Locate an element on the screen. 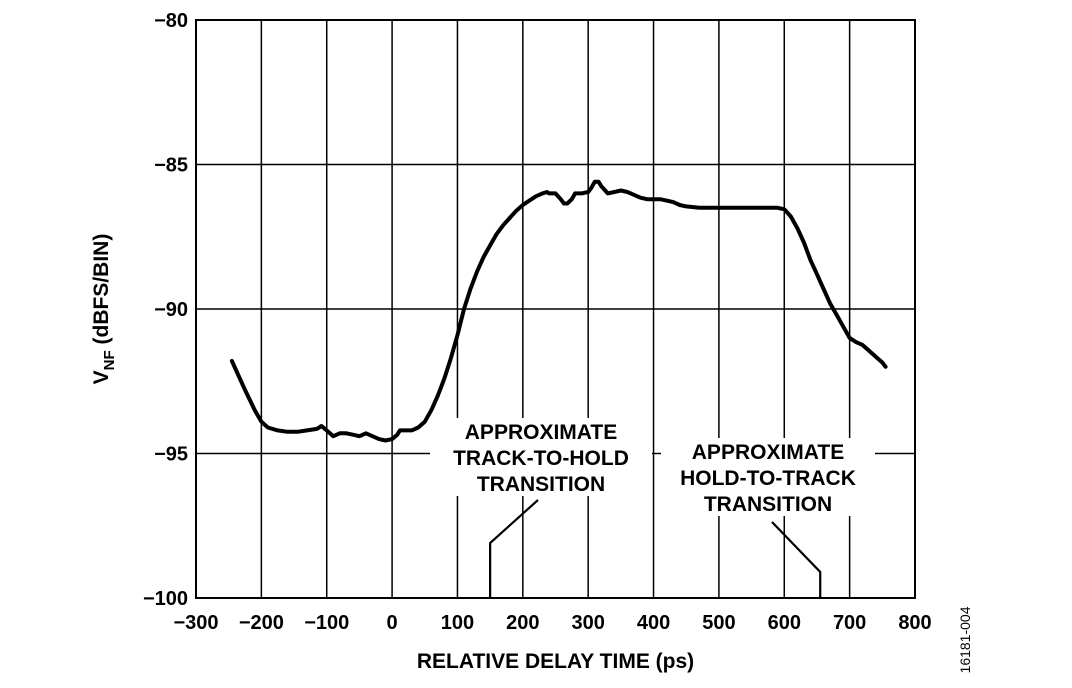 The width and height of the screenshot is (1072, 688). x-tick-label: 0 is located at coordinates (392, 623).